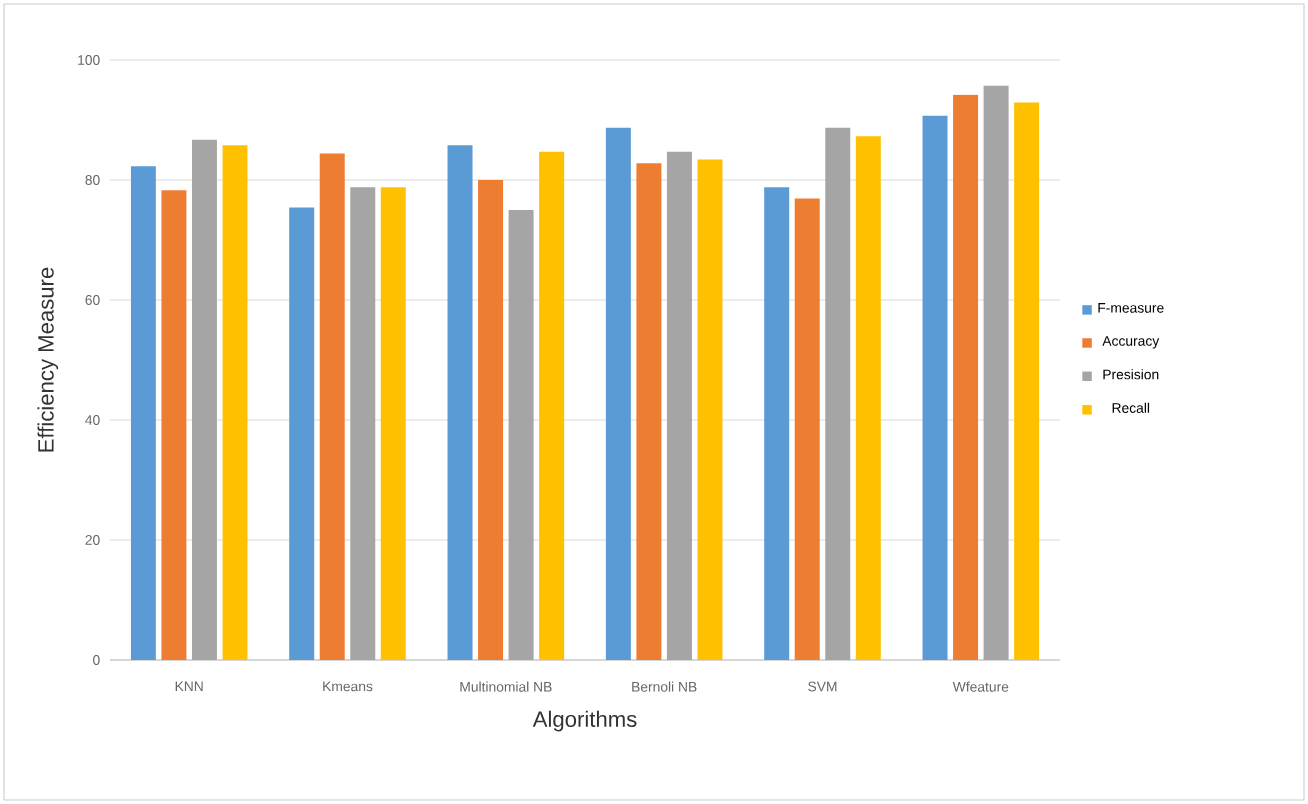  What do you see at coordinates (584, 721) in the screenshot?
I see `x-axis-title: Algorithms` at bounding box center [584, 721].